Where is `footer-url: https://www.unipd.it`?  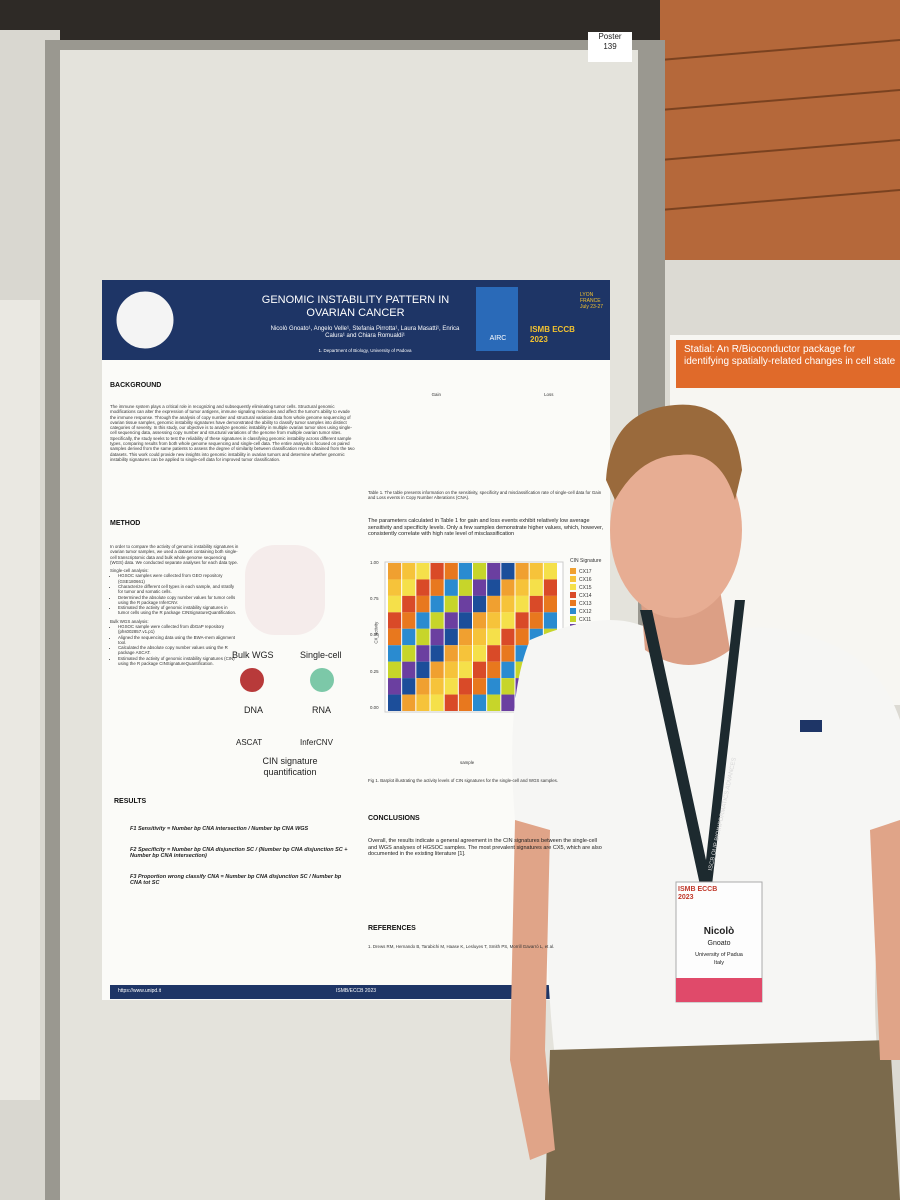
footer-url: https://www.unipd.it is located at coordinates (140, 991).